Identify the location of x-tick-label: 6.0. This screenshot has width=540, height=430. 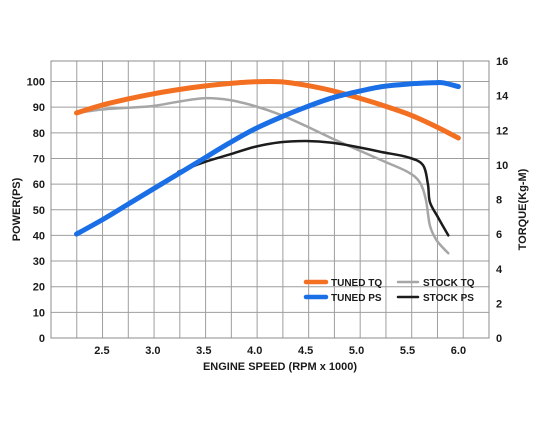
(458, 351).